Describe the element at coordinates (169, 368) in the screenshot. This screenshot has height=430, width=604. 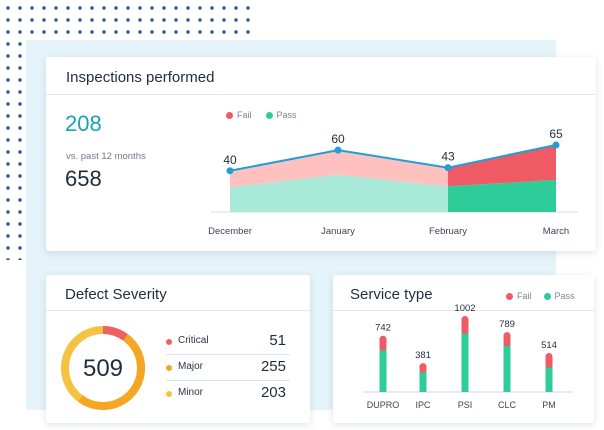
I see `major-dot-icon` at that location.